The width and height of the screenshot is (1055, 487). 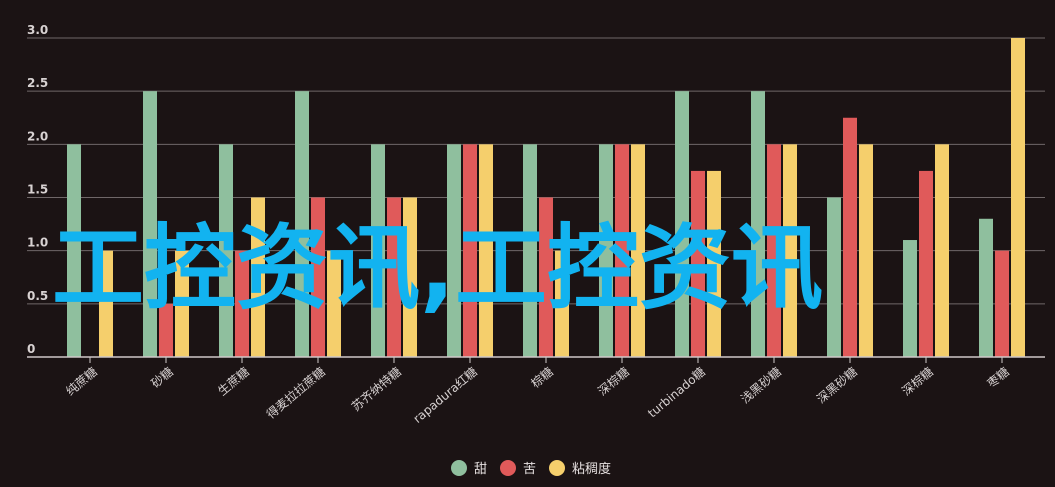 I want to click on x-tick-label: turbinado糖, so click(x=676, y=392).